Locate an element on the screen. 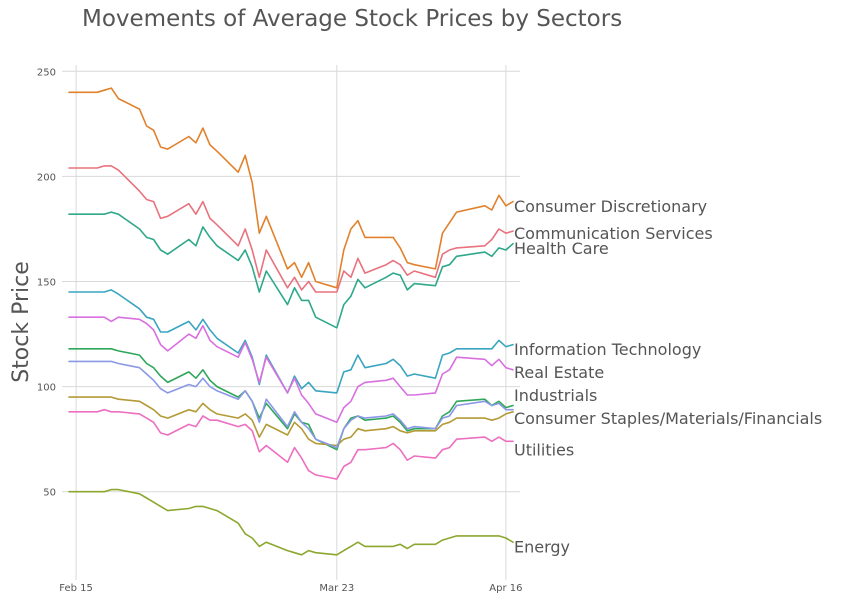 The height and width of the screenshot is (600, 841). y-tick-label: 50 is located at coordinates (49, 493).